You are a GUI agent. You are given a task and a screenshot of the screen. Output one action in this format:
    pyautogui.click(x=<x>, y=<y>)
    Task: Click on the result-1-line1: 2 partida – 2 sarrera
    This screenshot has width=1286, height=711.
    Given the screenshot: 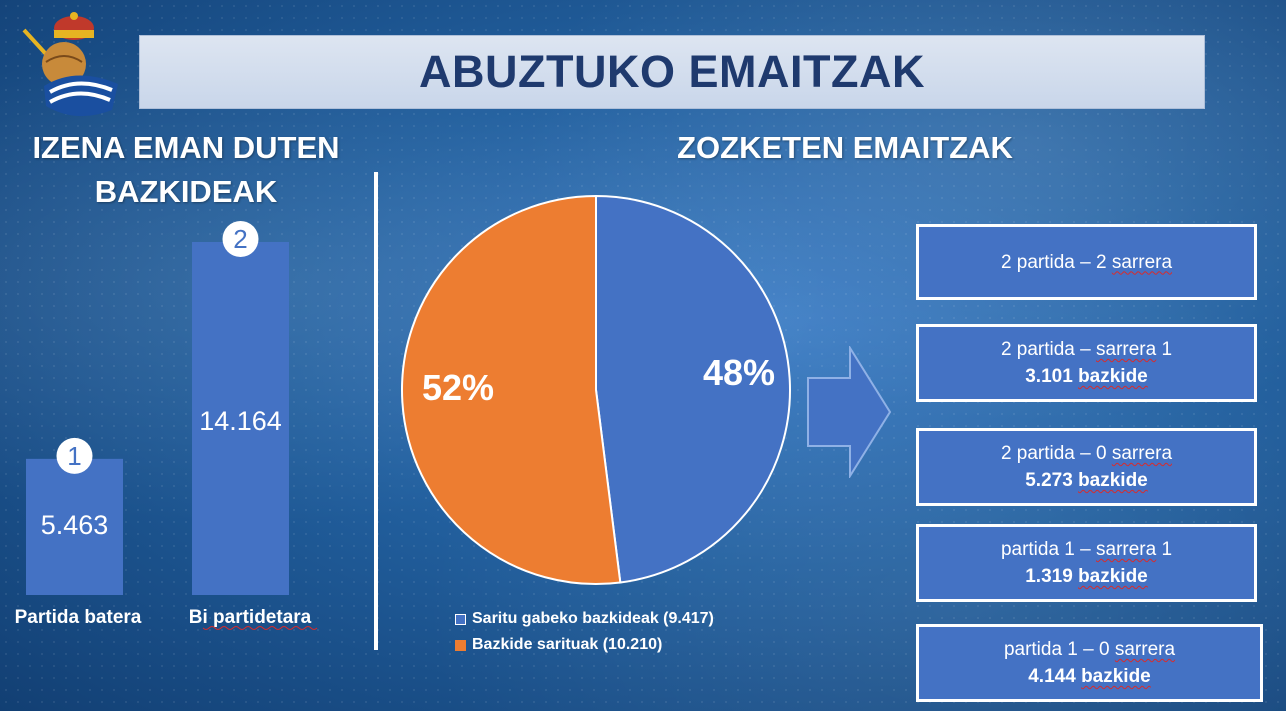 What is the action you would take?
    pyautogui.click(x=1086, y=262)
    